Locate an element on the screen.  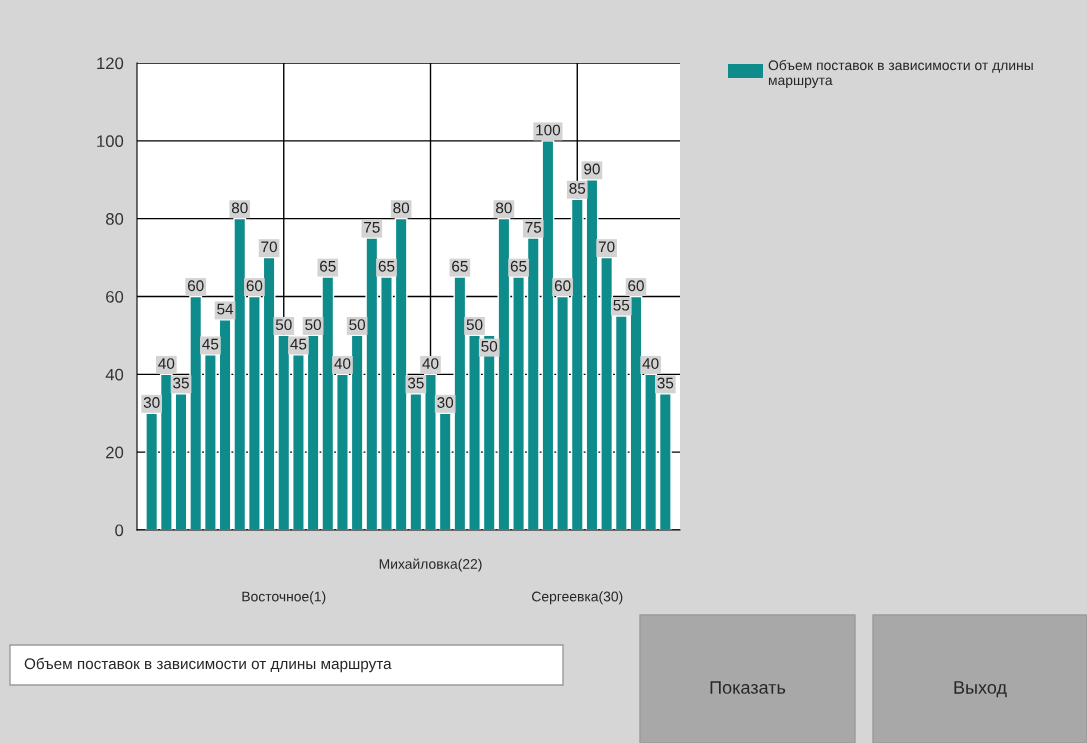
x-tick-label: Сергеевка(30) is located at coordinates (577, 598).